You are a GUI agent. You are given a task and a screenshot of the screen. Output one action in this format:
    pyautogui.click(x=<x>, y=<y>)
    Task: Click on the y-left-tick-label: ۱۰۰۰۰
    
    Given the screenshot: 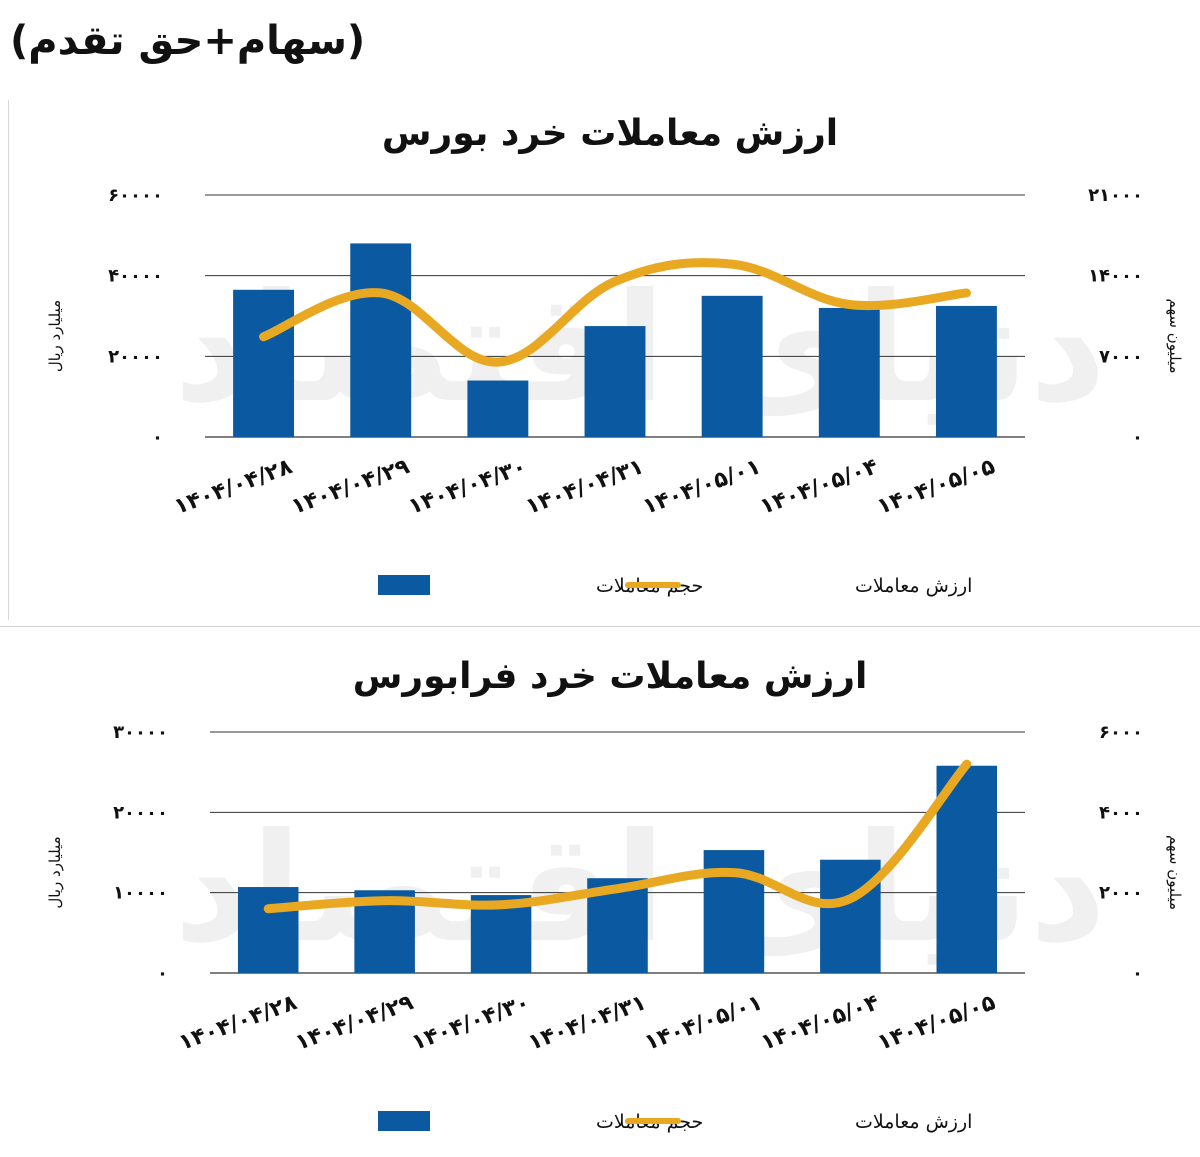 What is the action you would take?
    pyautogui.click(x=140, y=893)
    